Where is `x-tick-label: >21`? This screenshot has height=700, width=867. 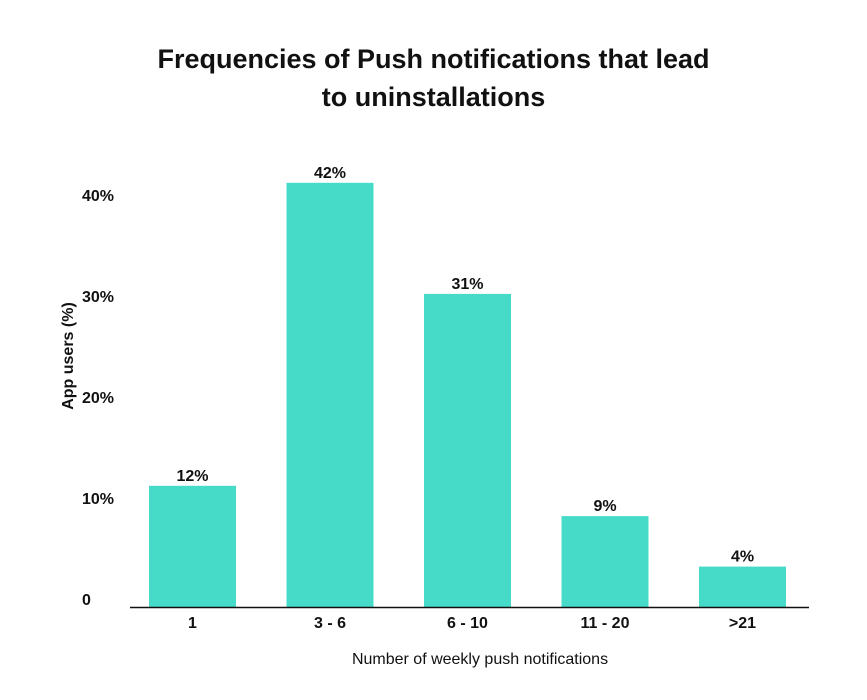 x-tick-label: >21 is located at coordinates (742, 623).